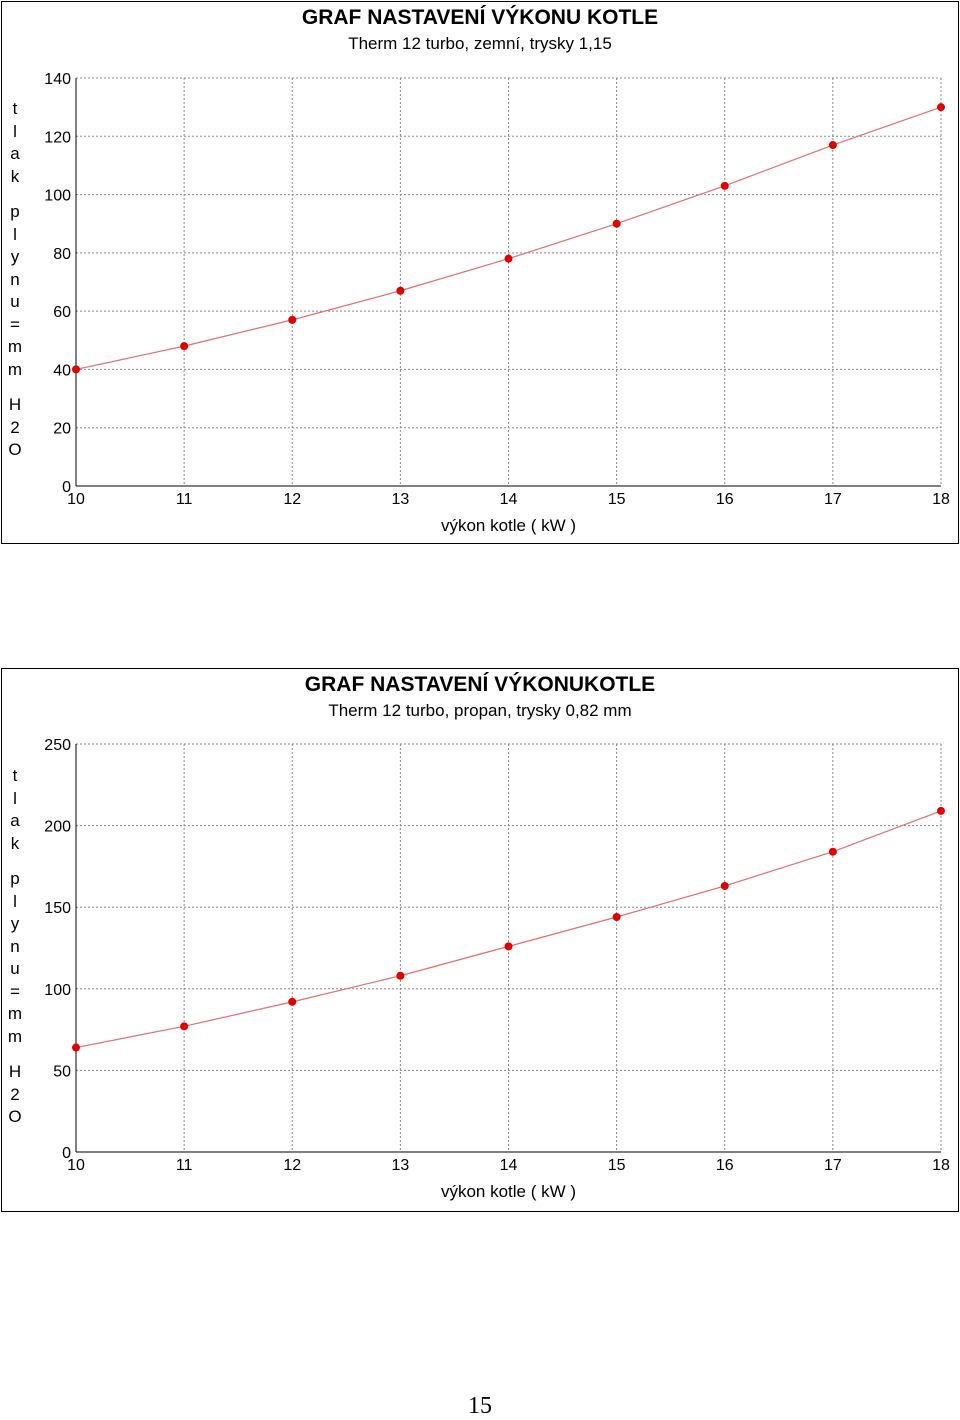 Image resolution: width=960 pixels, height=1420 pixels. I want to click on chart-title: GRAF NASTAVENÍ VÝKONUKOTLE, so click(480, 684).